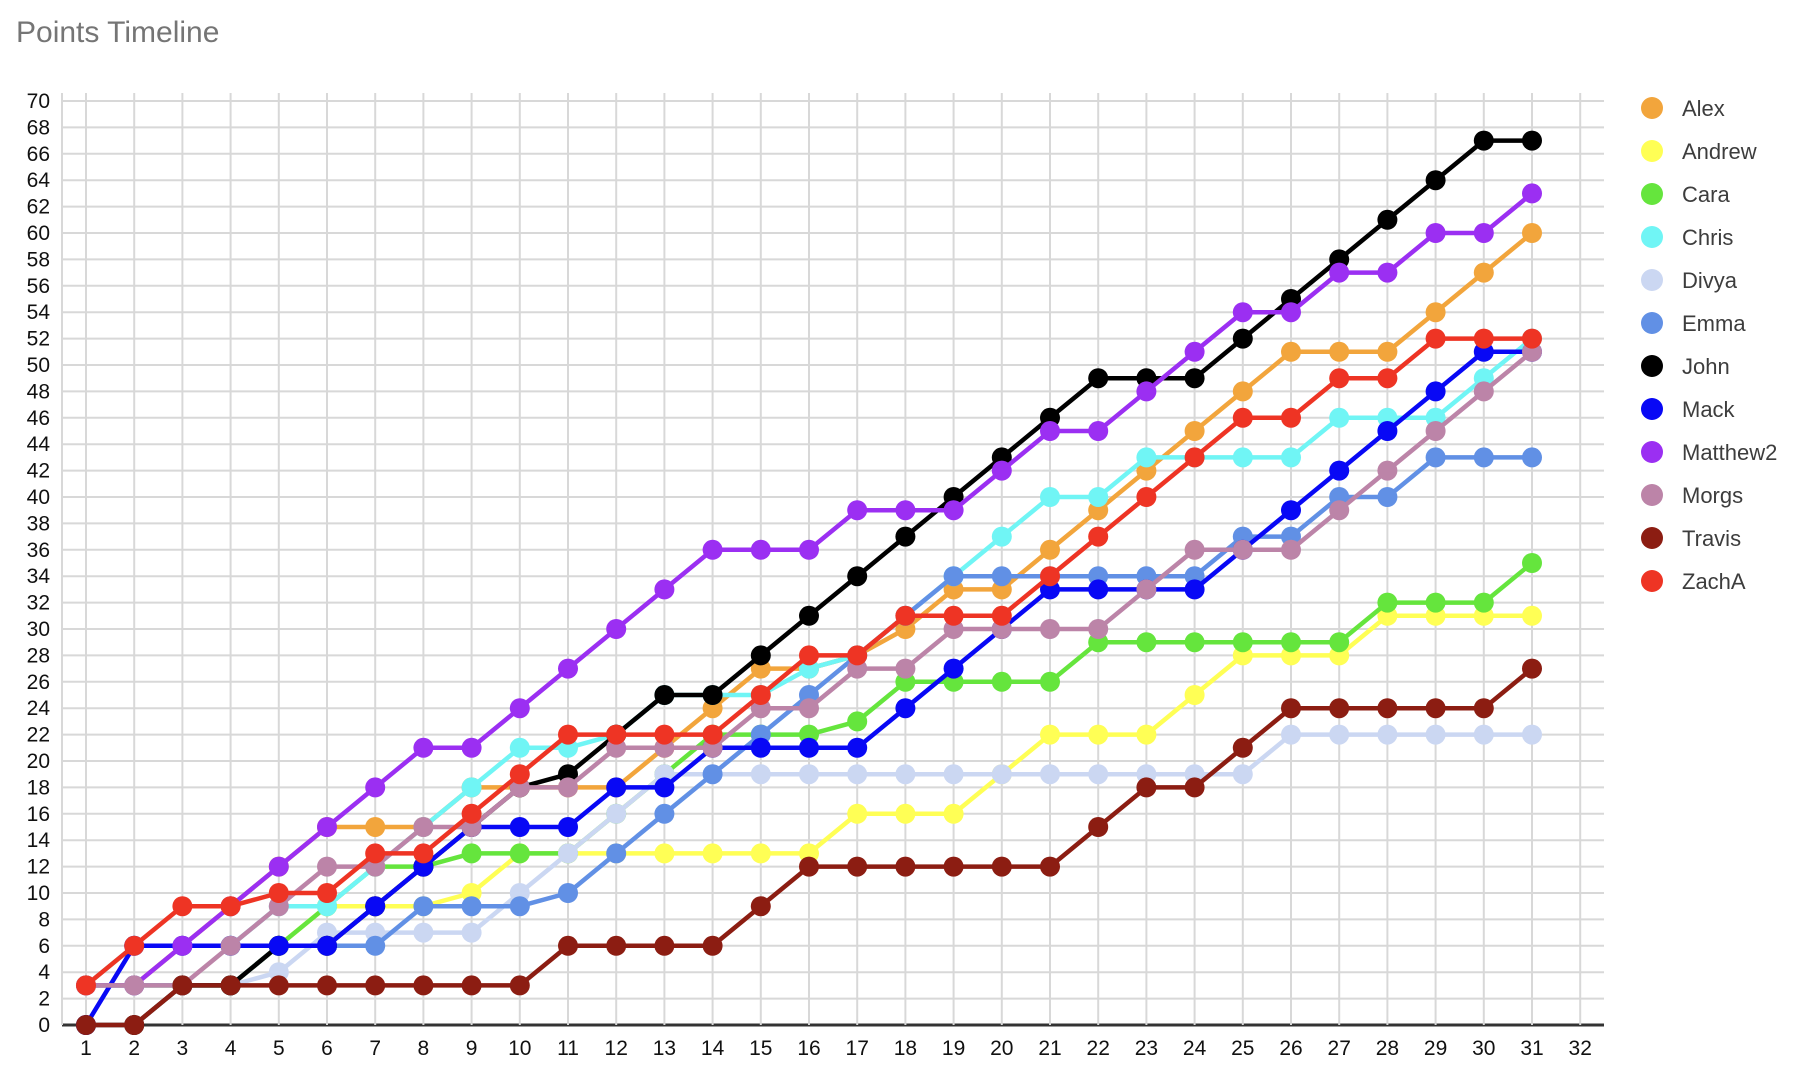 The width and height of the screenshot is (1808, 1072). I want to click on data-point-John-x16, so click(809, 615).